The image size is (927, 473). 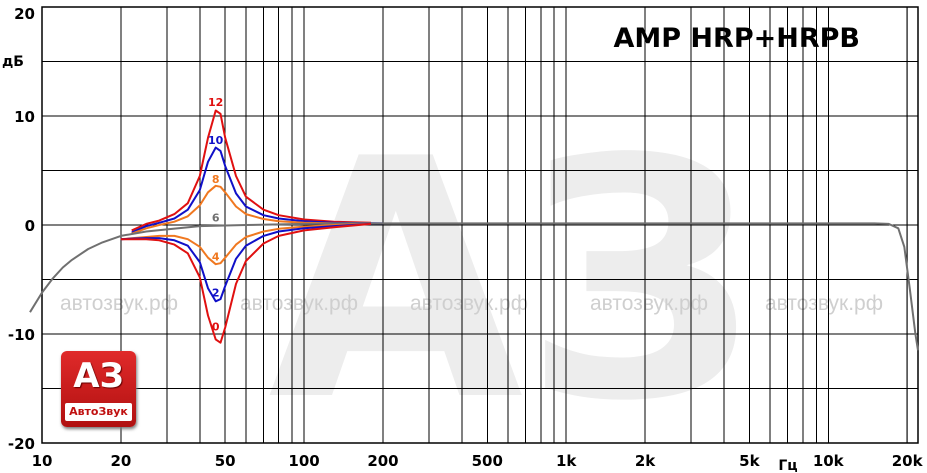 What do you see at coordinates (21, 335) in the screenshot?
I see `y-tick-label: -10` at bounding box center [21, 335].